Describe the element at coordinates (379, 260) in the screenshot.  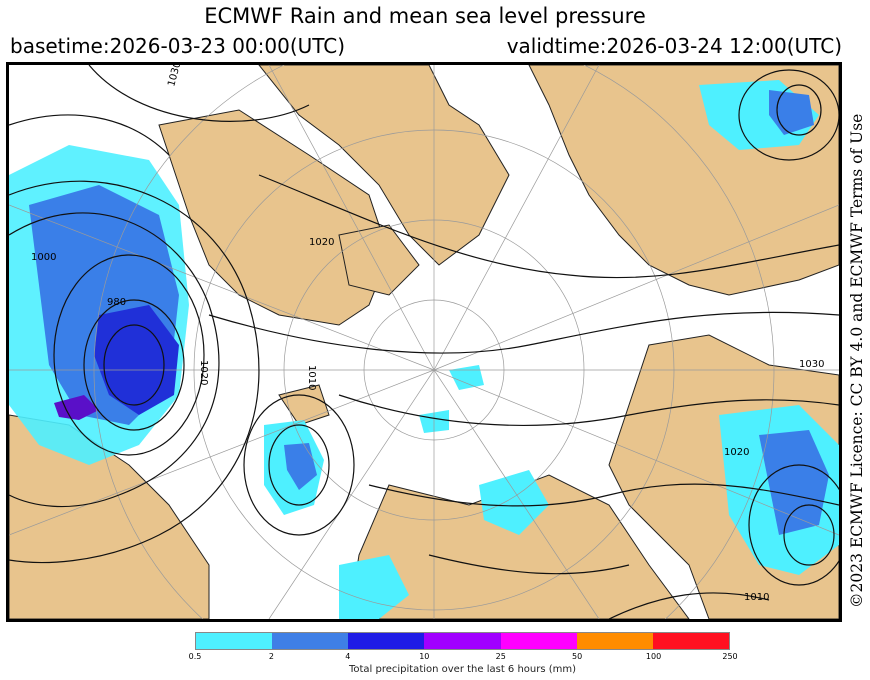
I see `islands-north-land` at that location.